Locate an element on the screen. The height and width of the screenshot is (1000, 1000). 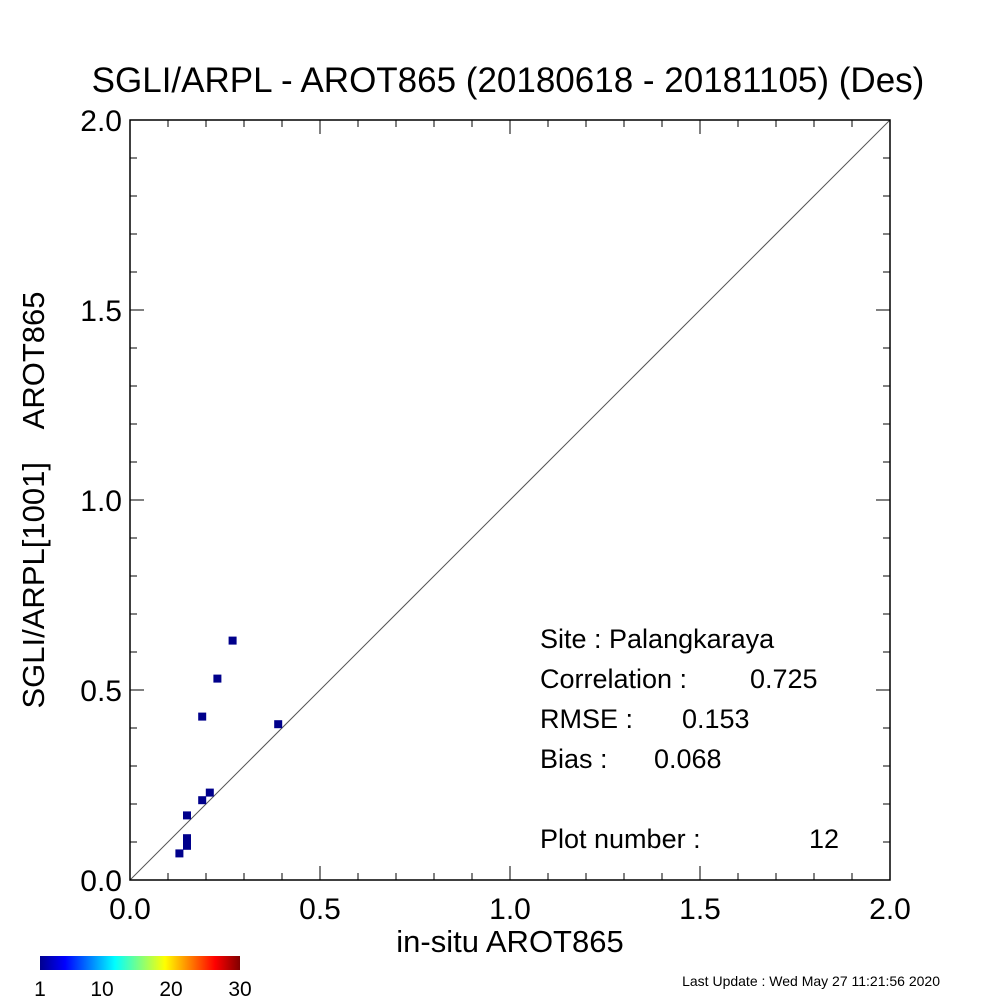
y-tick-label: 2.0 is located at coordinates (101, 121).